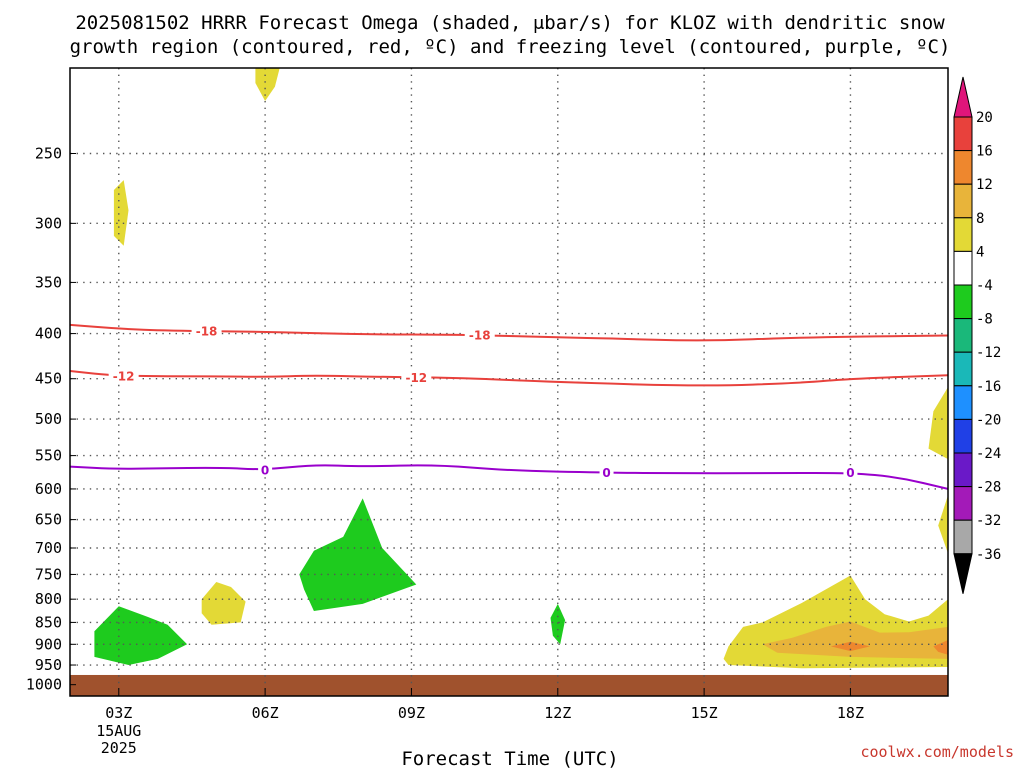  I want to click on x-tick-label-03Z: 03Z, so click(118, 713).